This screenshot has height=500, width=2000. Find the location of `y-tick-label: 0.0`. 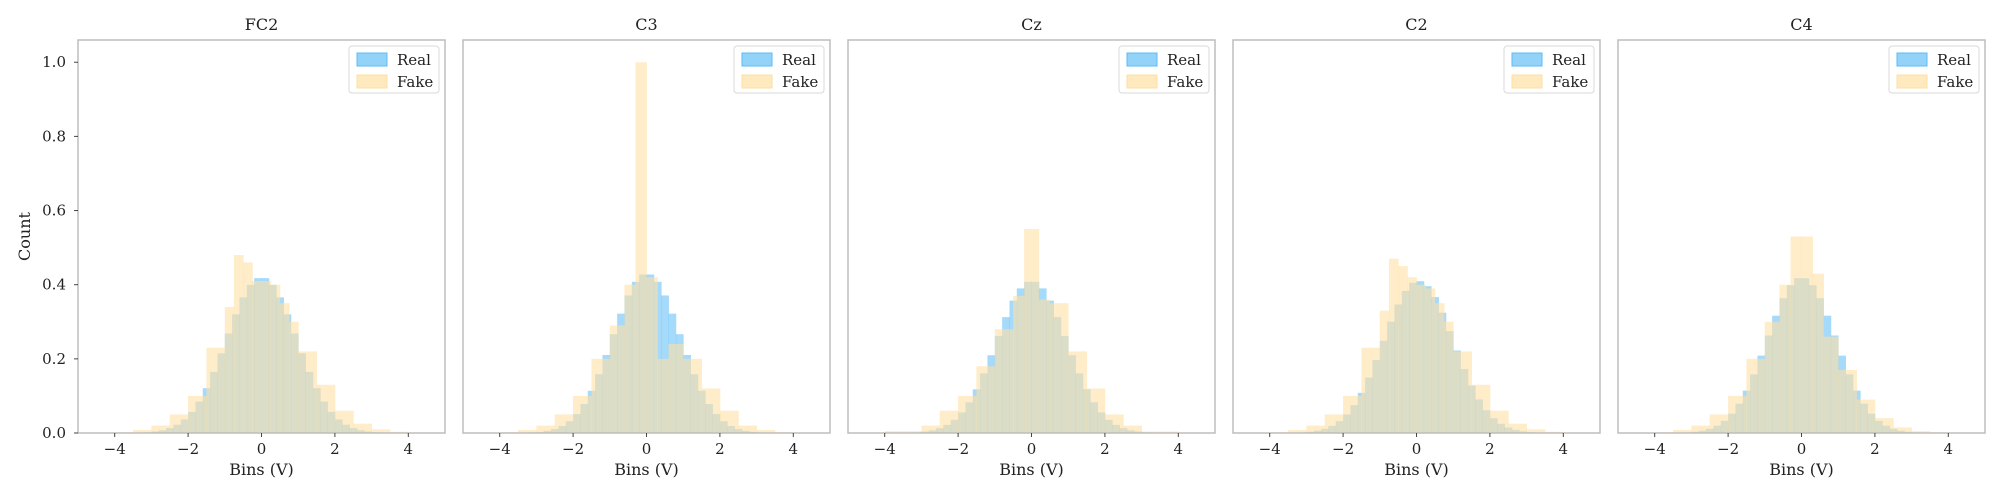

y-tick-label: 0.0 is located at coordinates (54, 433).